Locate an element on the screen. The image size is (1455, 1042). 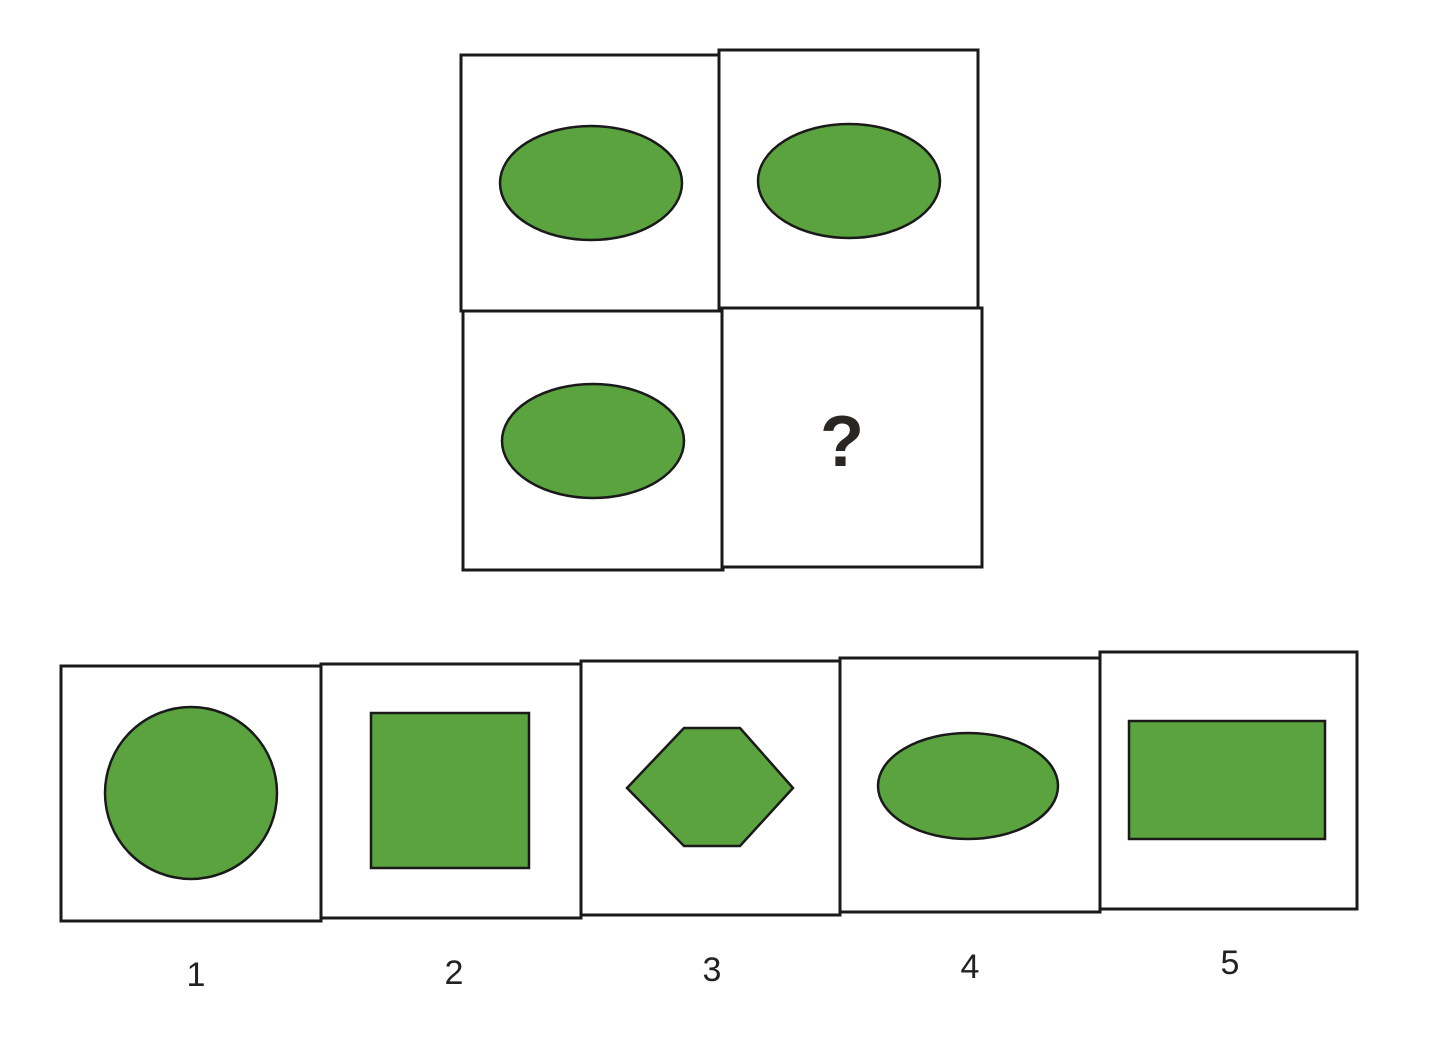
option-labels: 1 2 3 4 5 is located at coordinates (713, 969).